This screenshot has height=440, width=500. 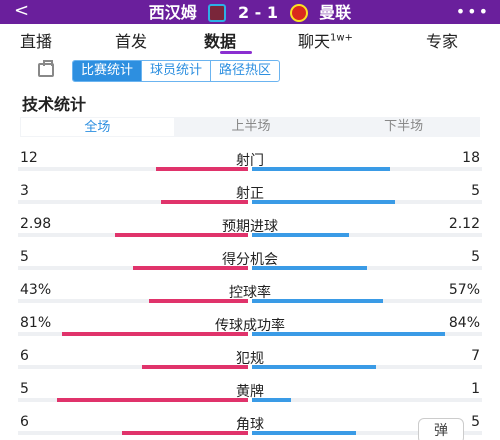 What do you see at coordinates (131, 41) in the screenshot?
I see `tab-lineup: 首发` at bounding box center [131, 41].